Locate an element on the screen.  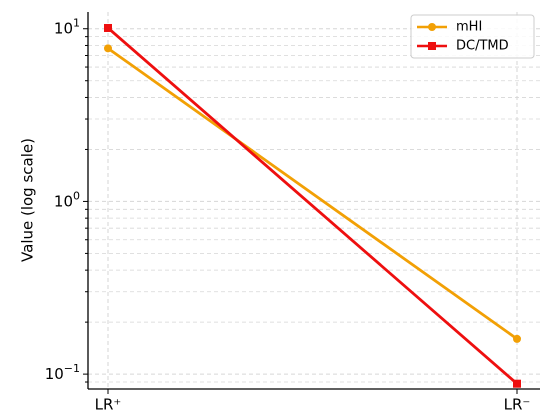
legend-item-dc-tmd: DC/TMD is located at coordinates (463, 46).